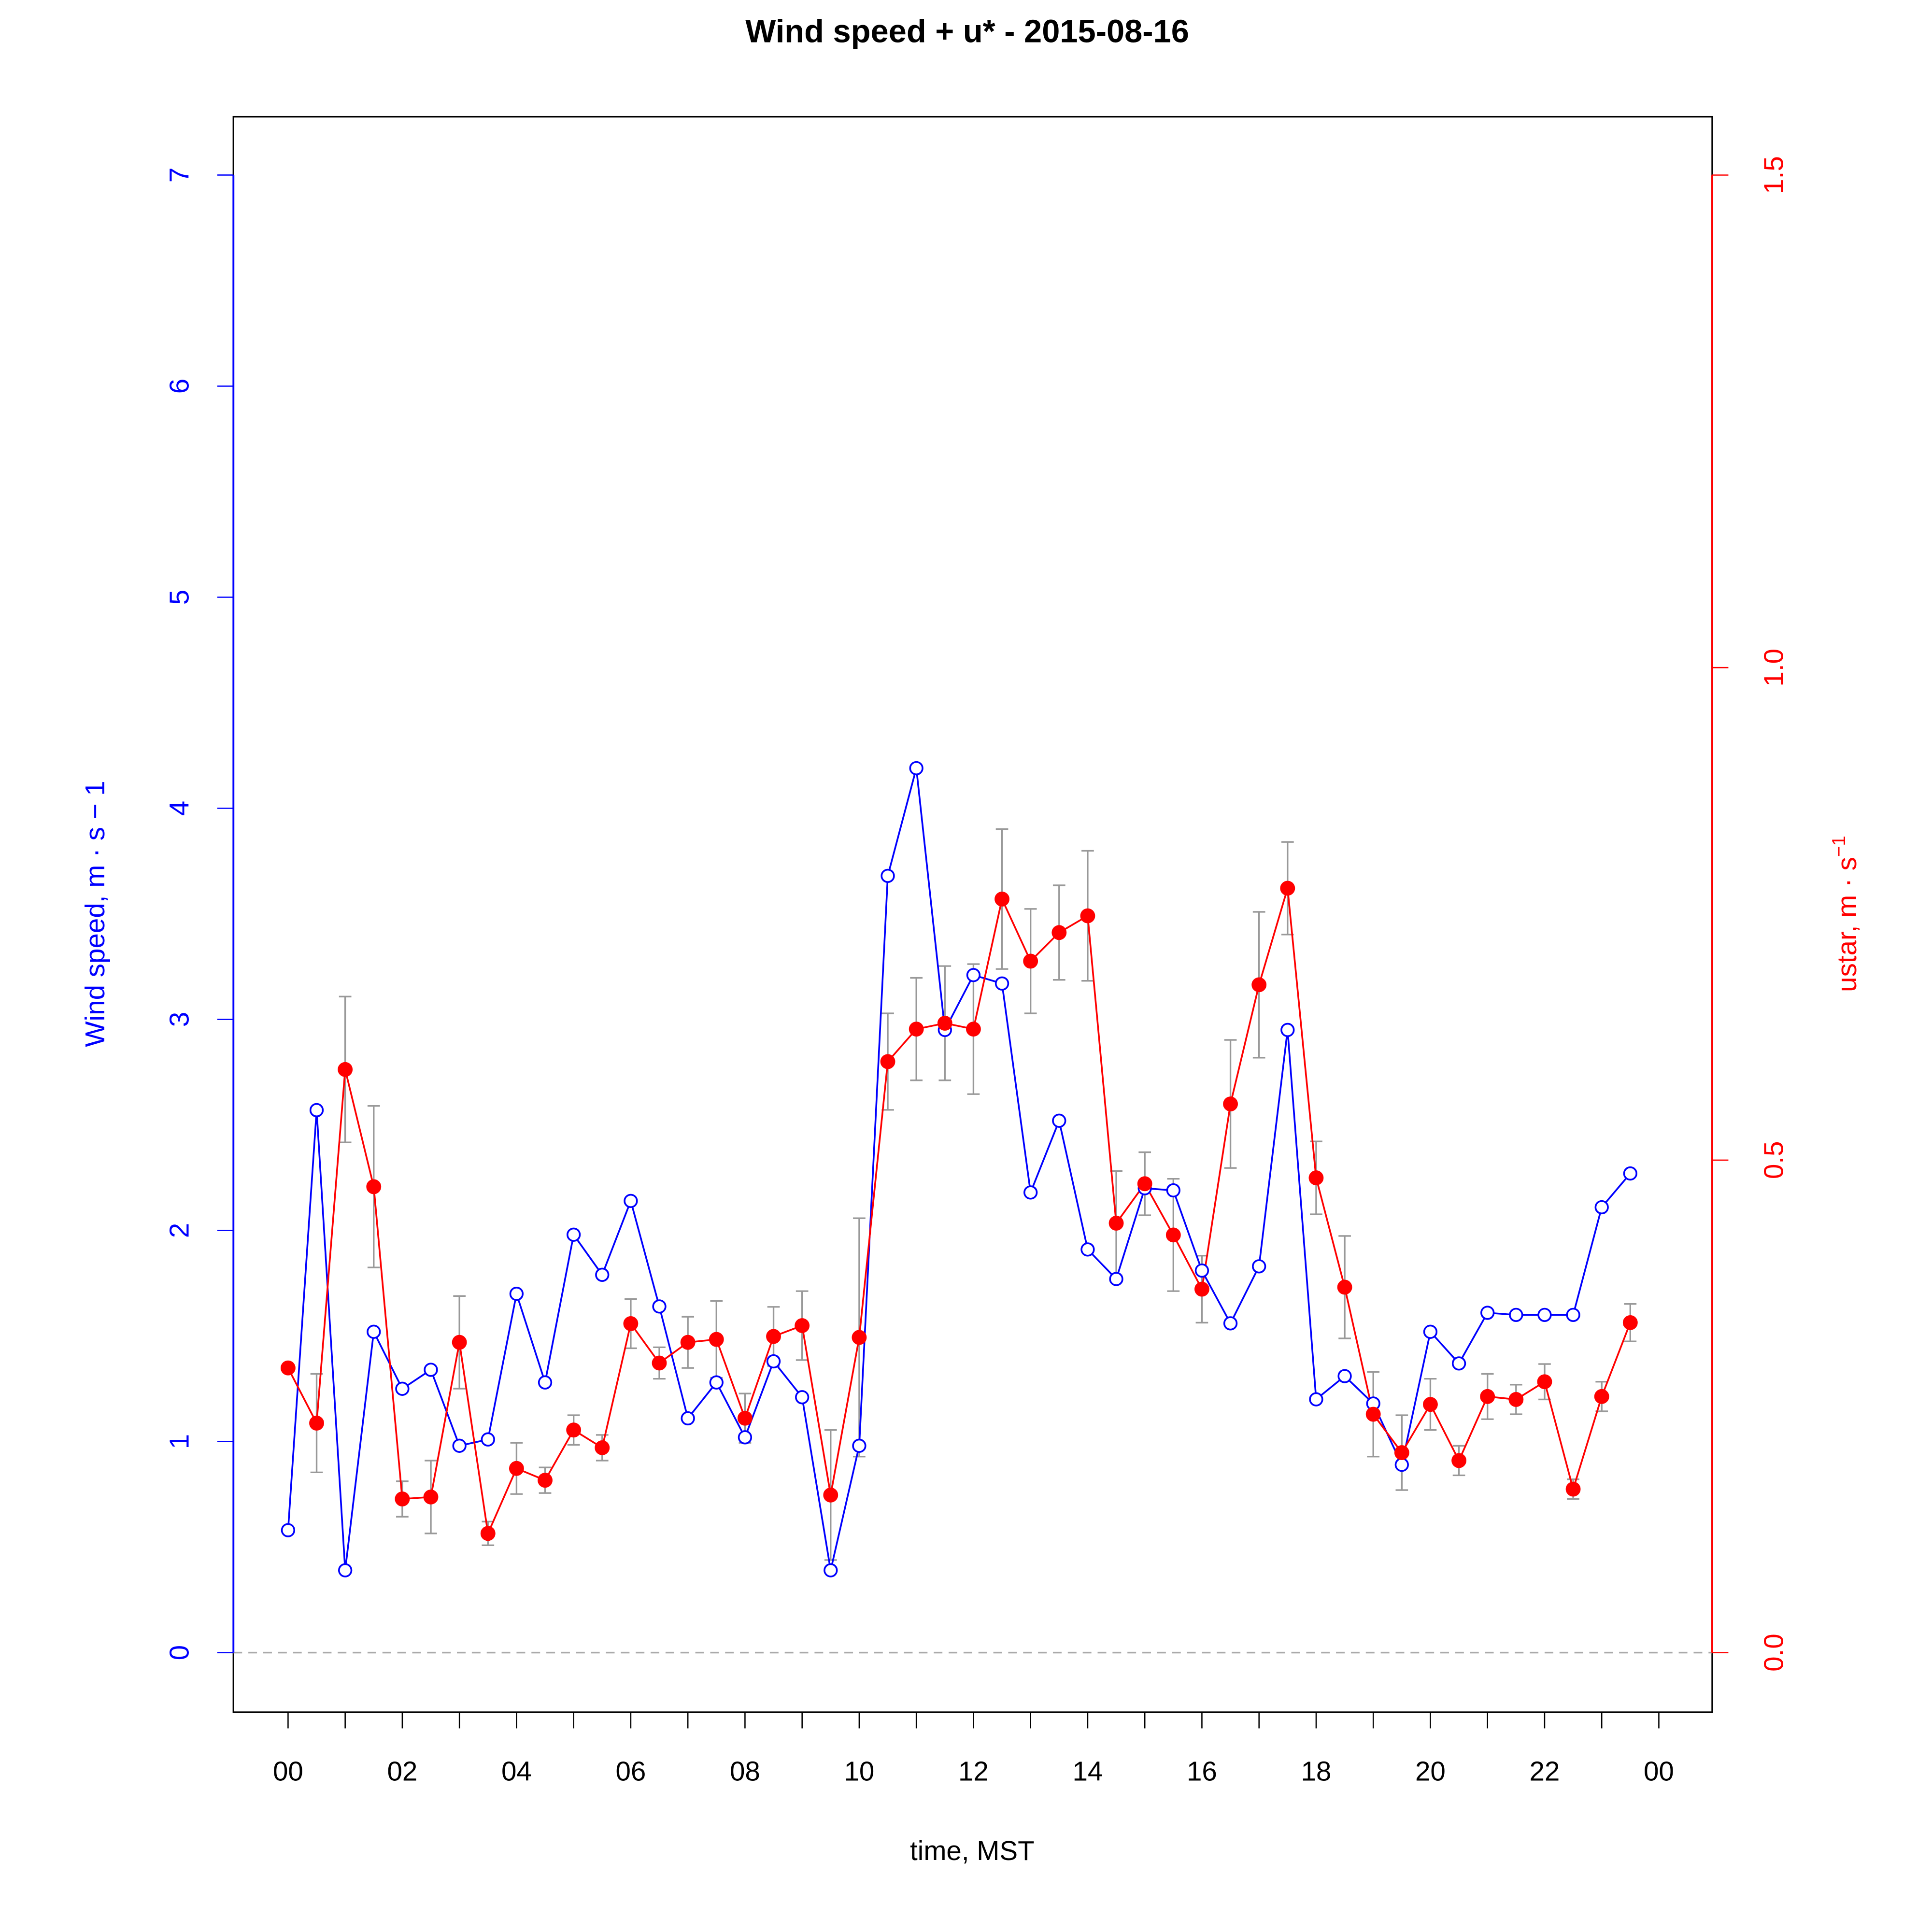 Image resolution: width=1932 pixels, height=1932 pixels. I want to click on chart-title: Wind speed + u* - 2015-08-16, so click(967, 31).